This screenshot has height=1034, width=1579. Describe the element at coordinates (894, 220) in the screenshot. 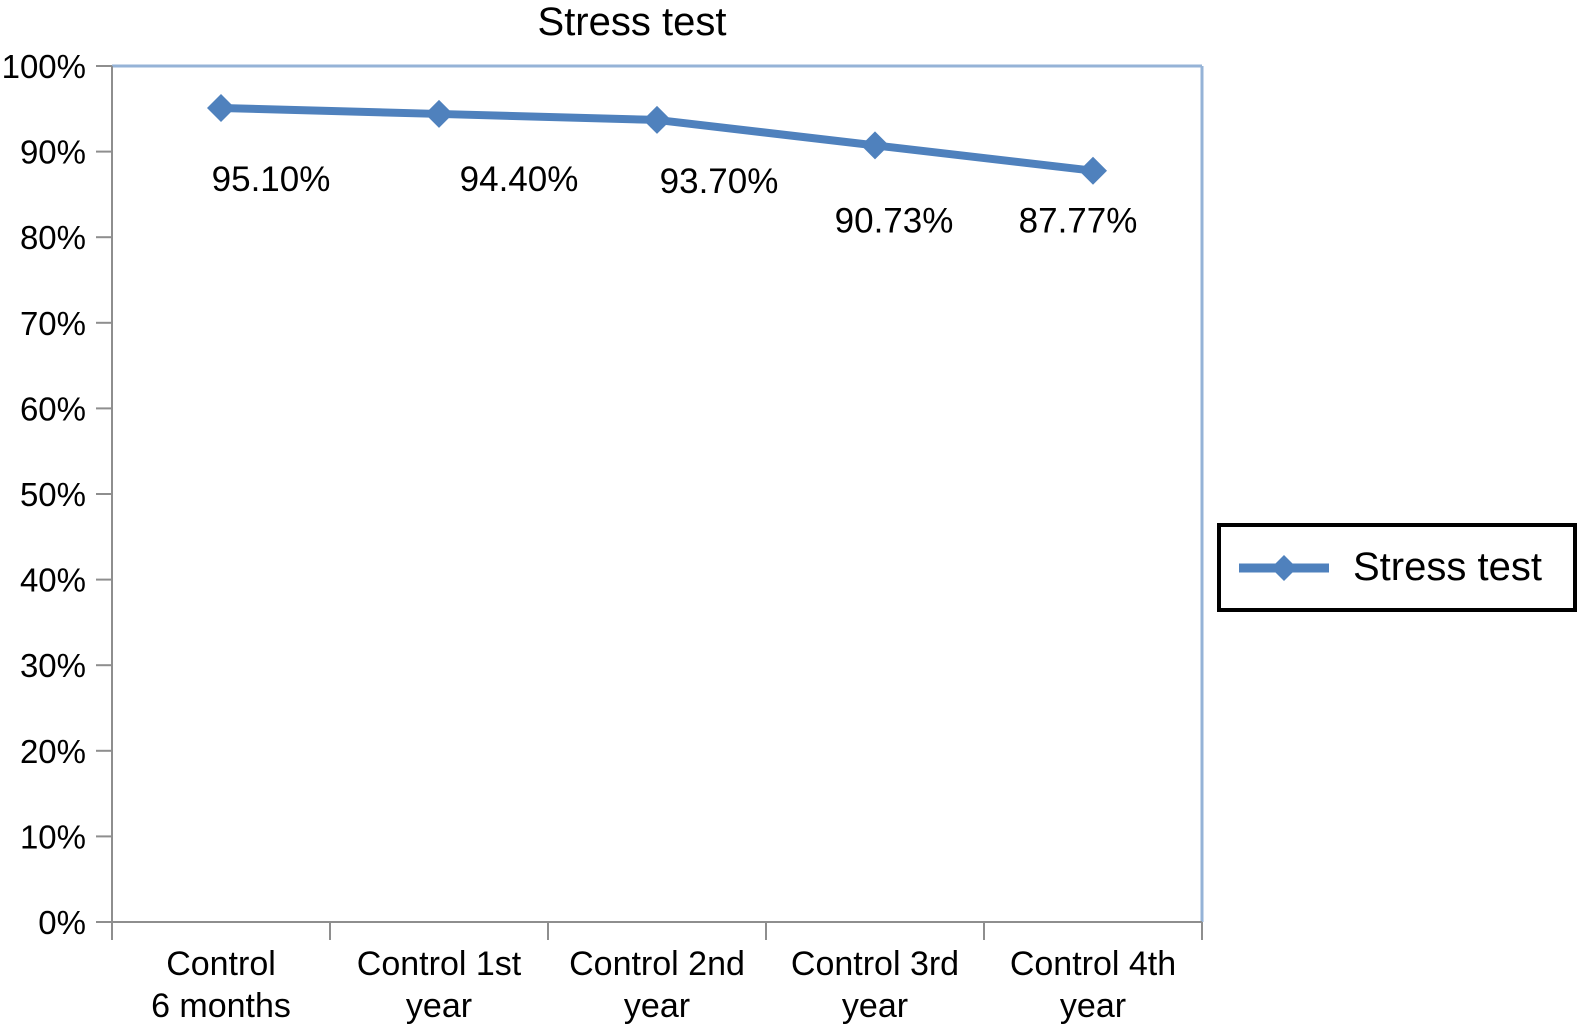

I see `data-point-label: 90.73%` at that location.